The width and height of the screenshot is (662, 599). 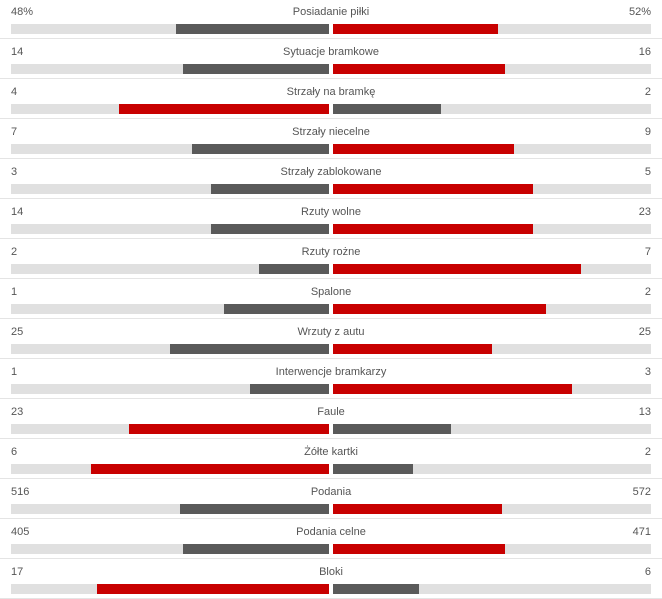 What do you see at coordinates (331, 332) in the screenshot?
I see `stat-label: Wrzuty z autu` at bounding box center [331, 332].